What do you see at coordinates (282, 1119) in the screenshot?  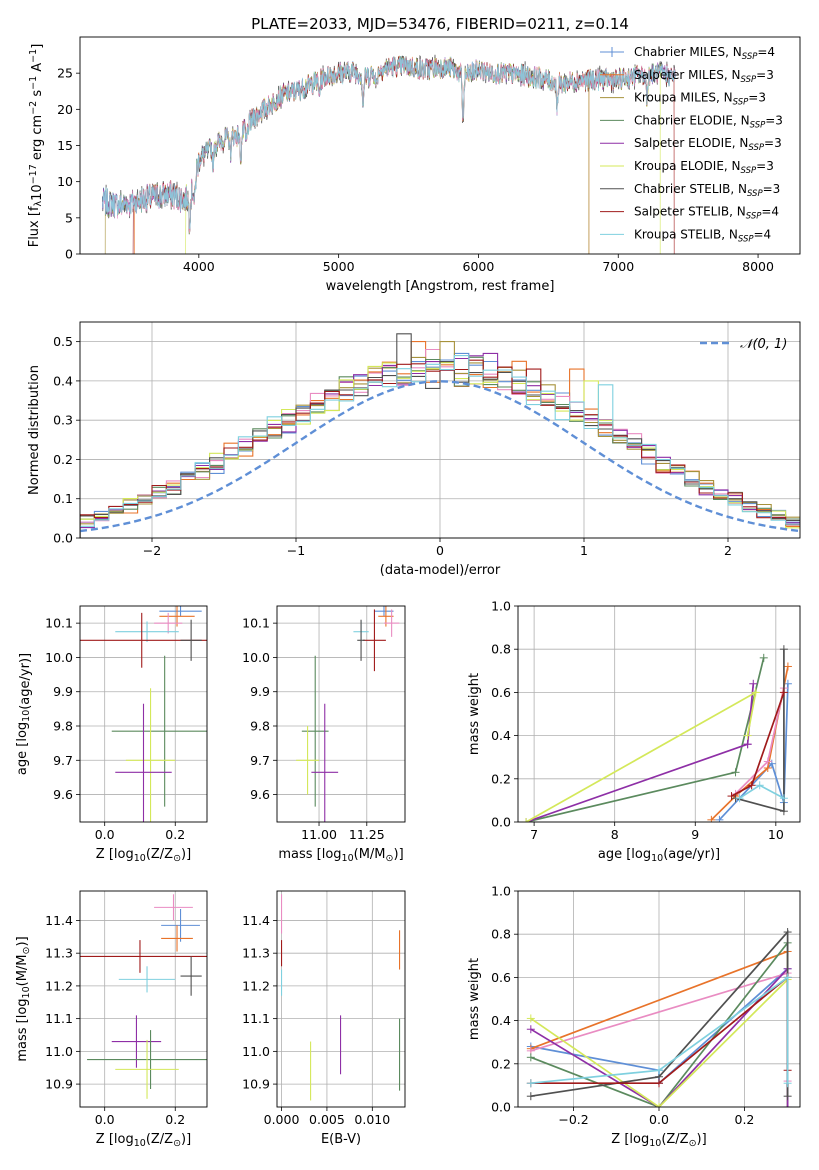 I see `x-tick-label: 0.000` at bounding box center [282, 1119].